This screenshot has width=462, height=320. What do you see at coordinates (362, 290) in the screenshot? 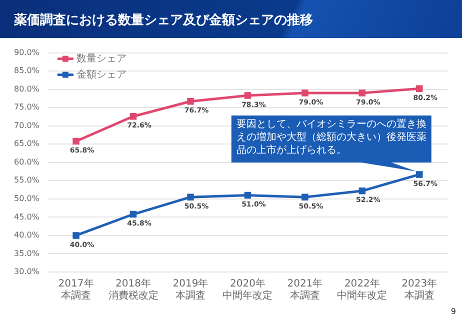
I see `x-tick-label: 2022年中間年改定` at bounding box center [362, 290].